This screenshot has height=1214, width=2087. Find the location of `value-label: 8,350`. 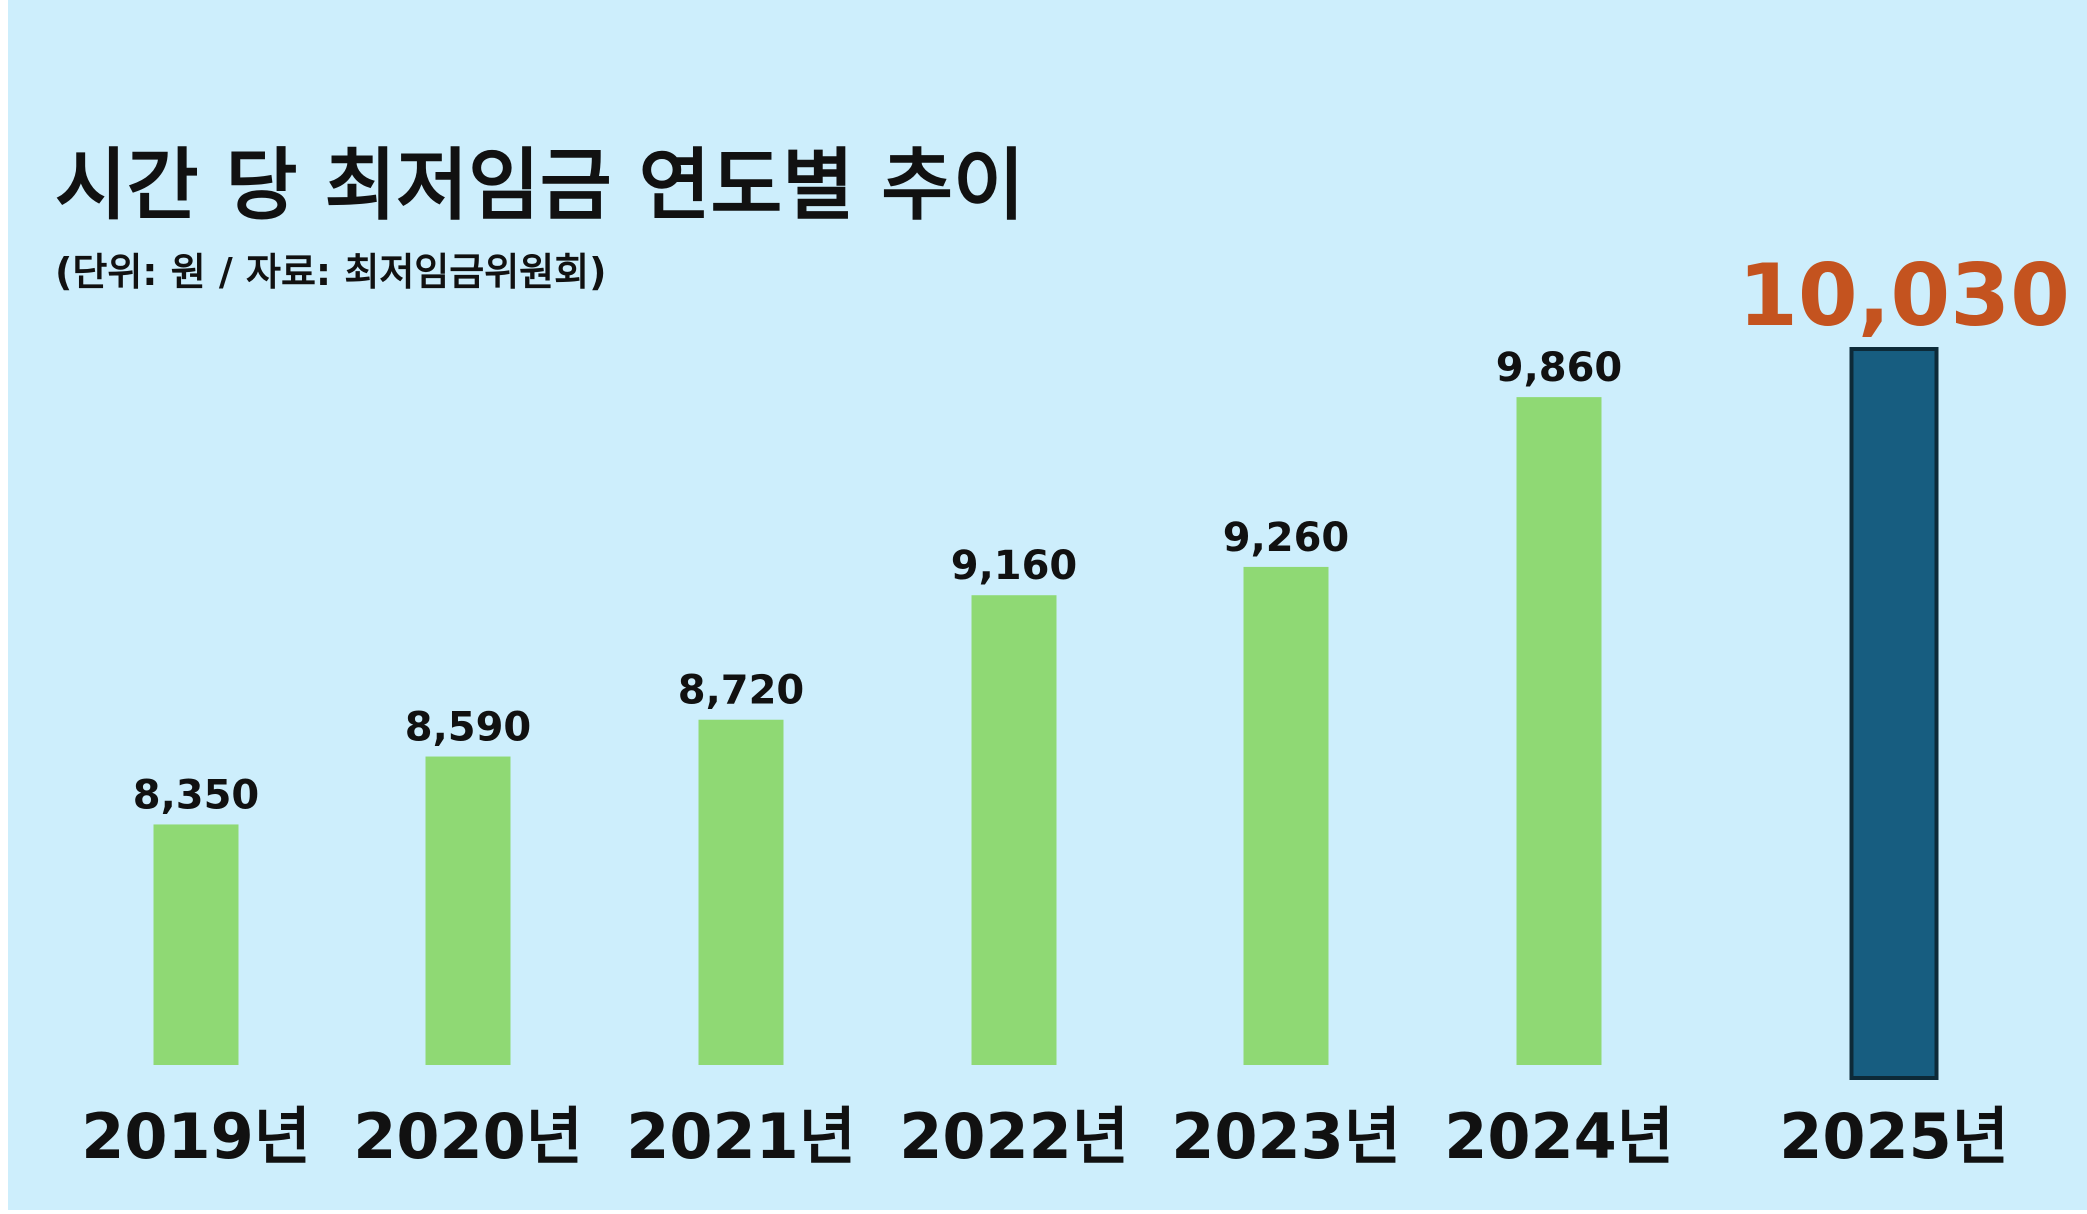

value-label: 8,350 is located at coordinates (196, 795).